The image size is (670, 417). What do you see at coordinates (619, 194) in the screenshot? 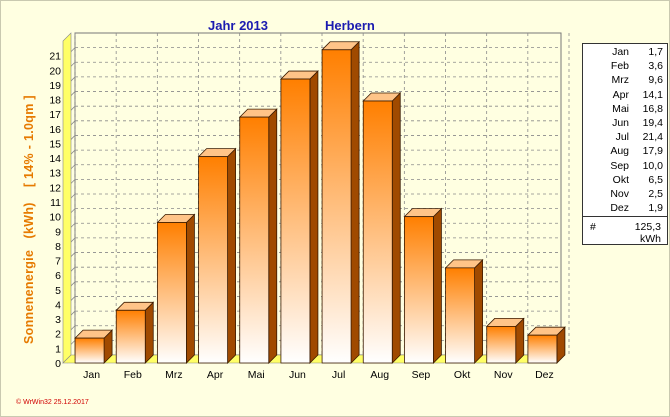
I see `legend-month: Nov` at bounding box center [619, 194].